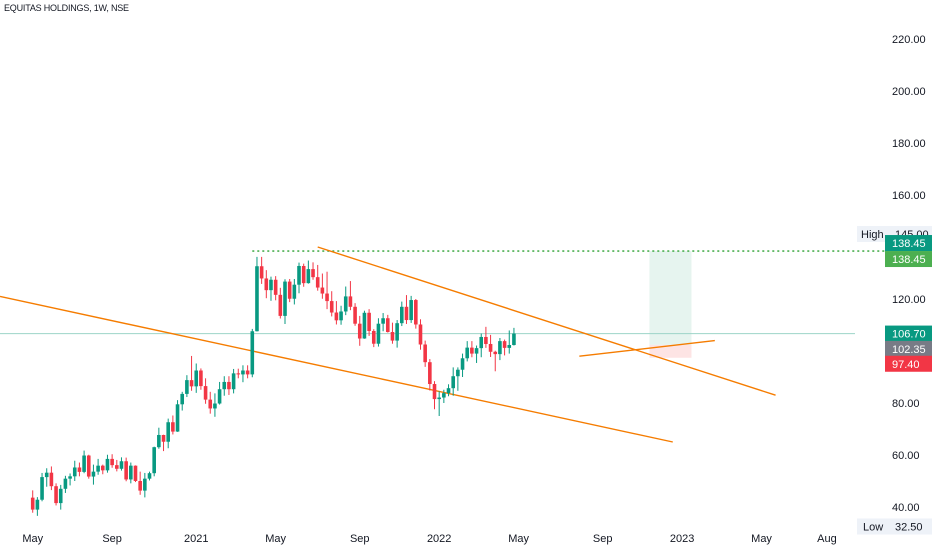 The width and height of the screenshot is (932, 550). I want to click on y-tick-label: 60.00, so click(906, 456).